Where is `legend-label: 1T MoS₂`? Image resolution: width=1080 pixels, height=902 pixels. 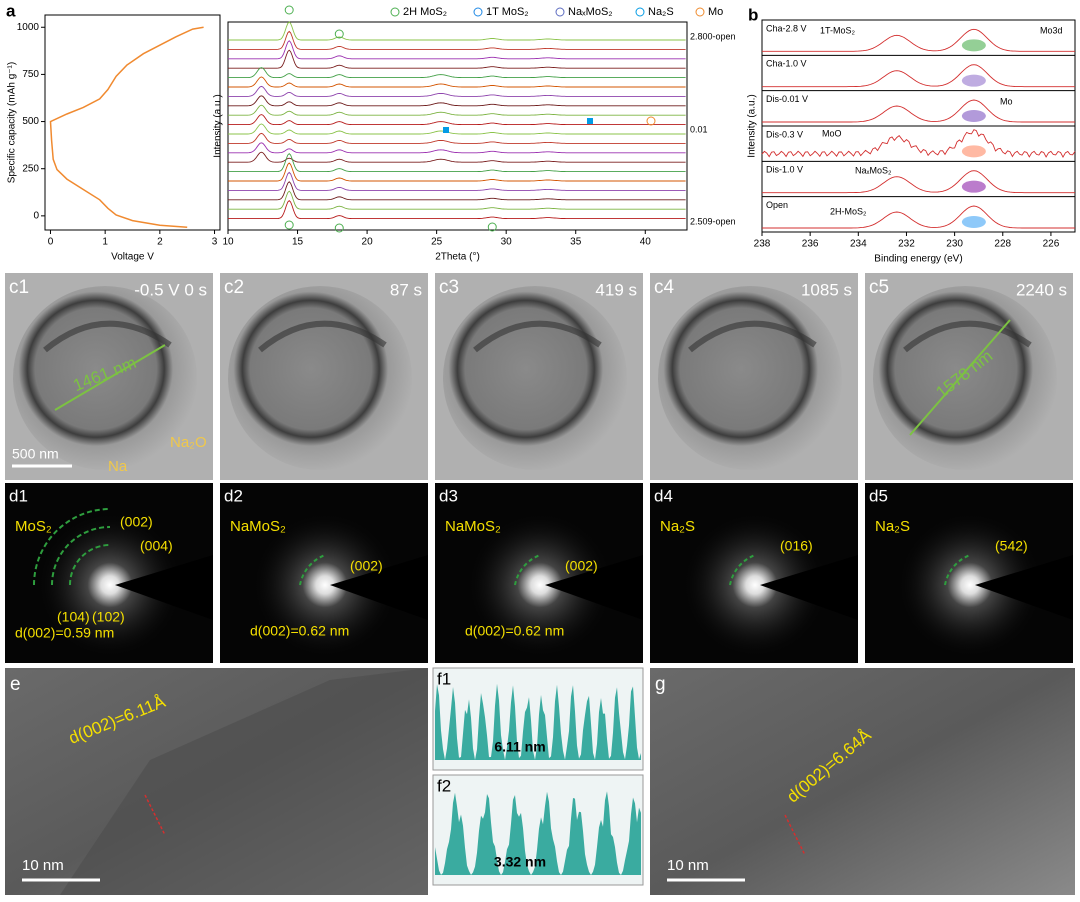
legend-label: 1T MoS₂ is located at coordinates (507, 12).